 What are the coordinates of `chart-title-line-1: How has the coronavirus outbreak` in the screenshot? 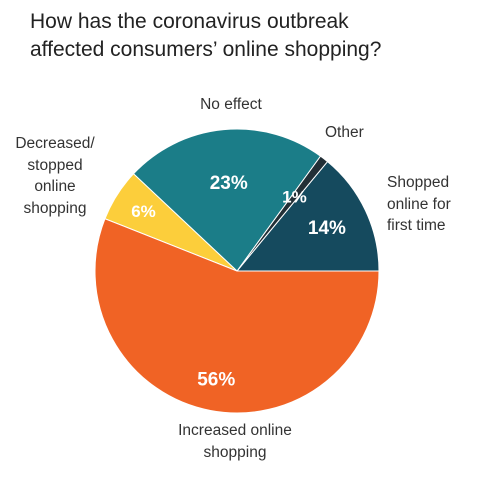 It's located at (189, 21).